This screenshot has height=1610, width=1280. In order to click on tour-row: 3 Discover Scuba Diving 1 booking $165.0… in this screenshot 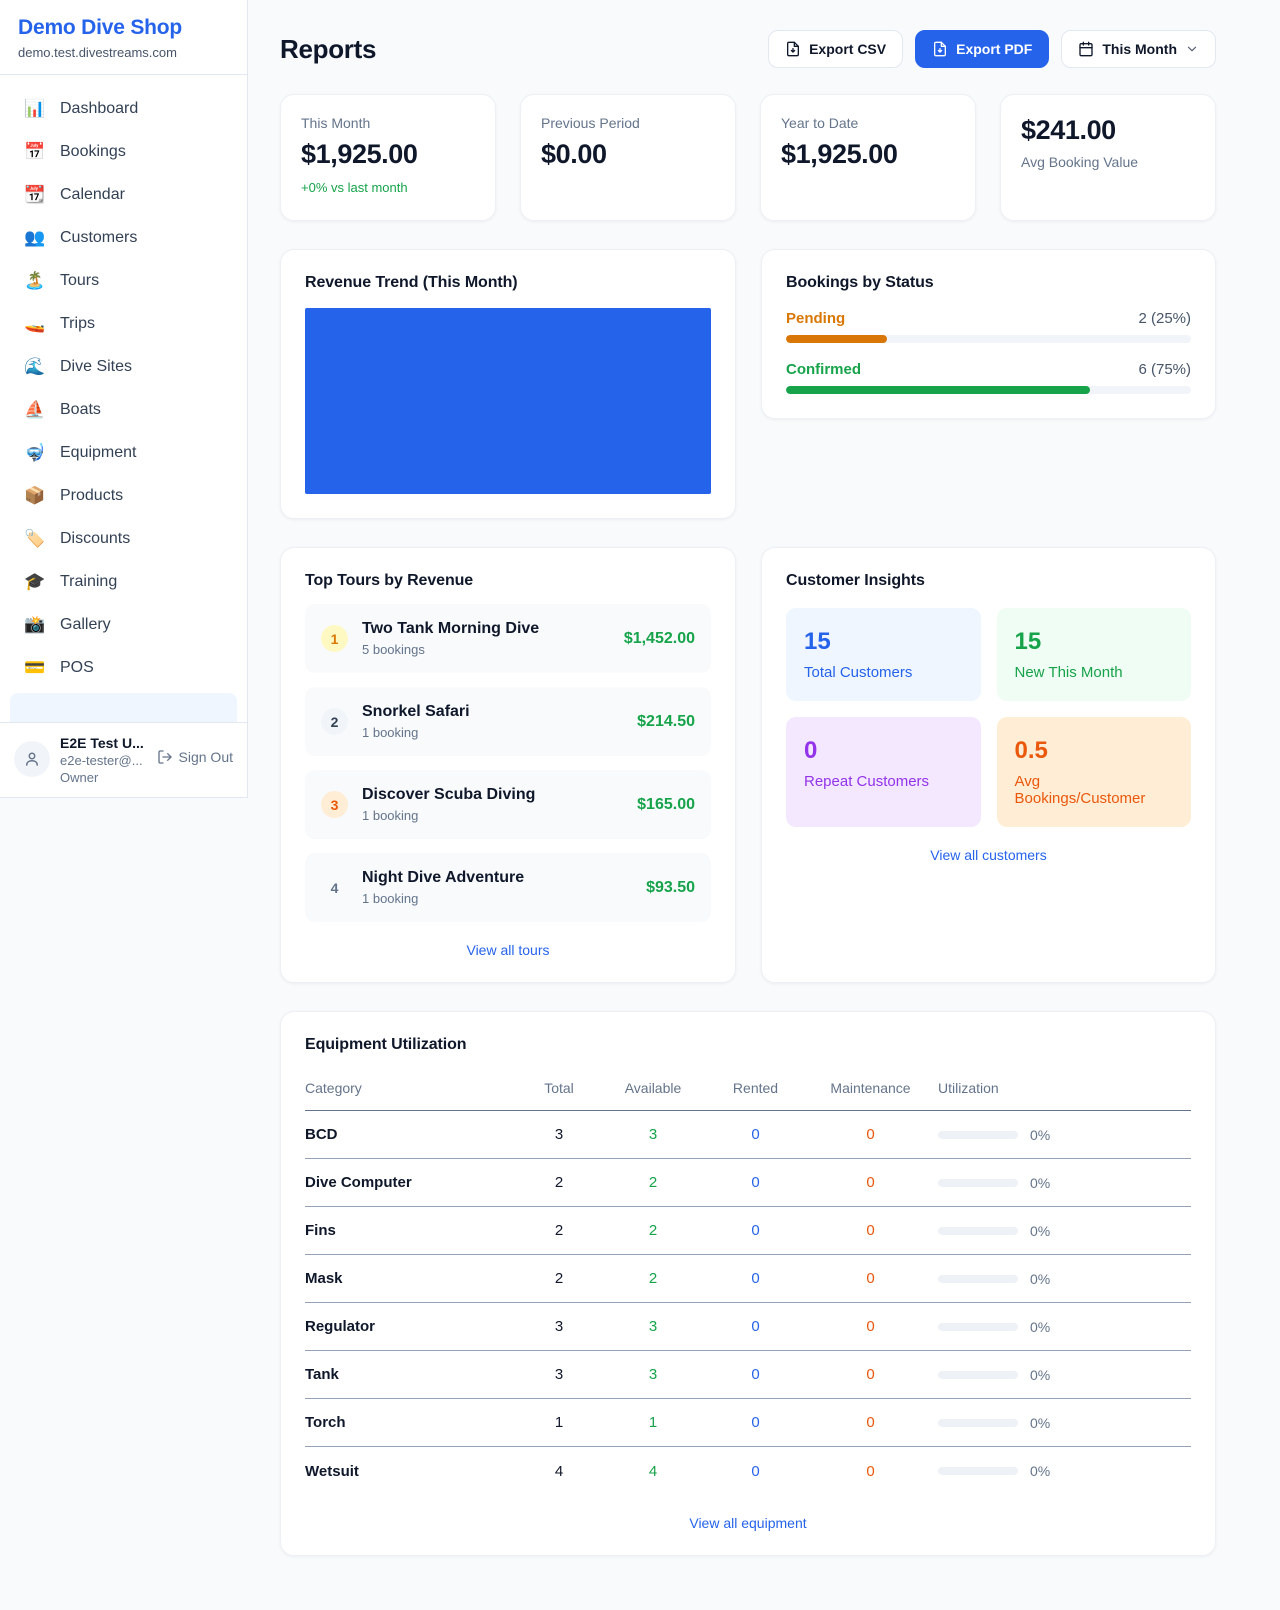, I will do `click(508, 804)`.